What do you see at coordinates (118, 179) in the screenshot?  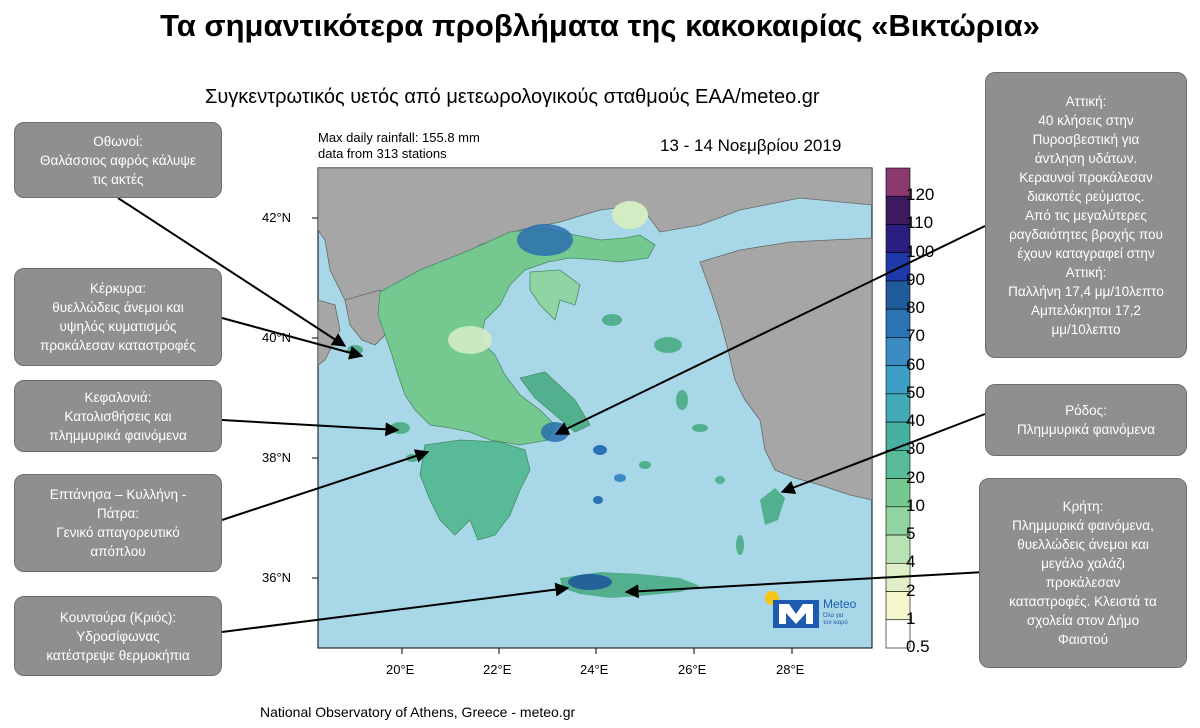 I see `callout-line: τις ακτές` at bounding box center [118, 179].